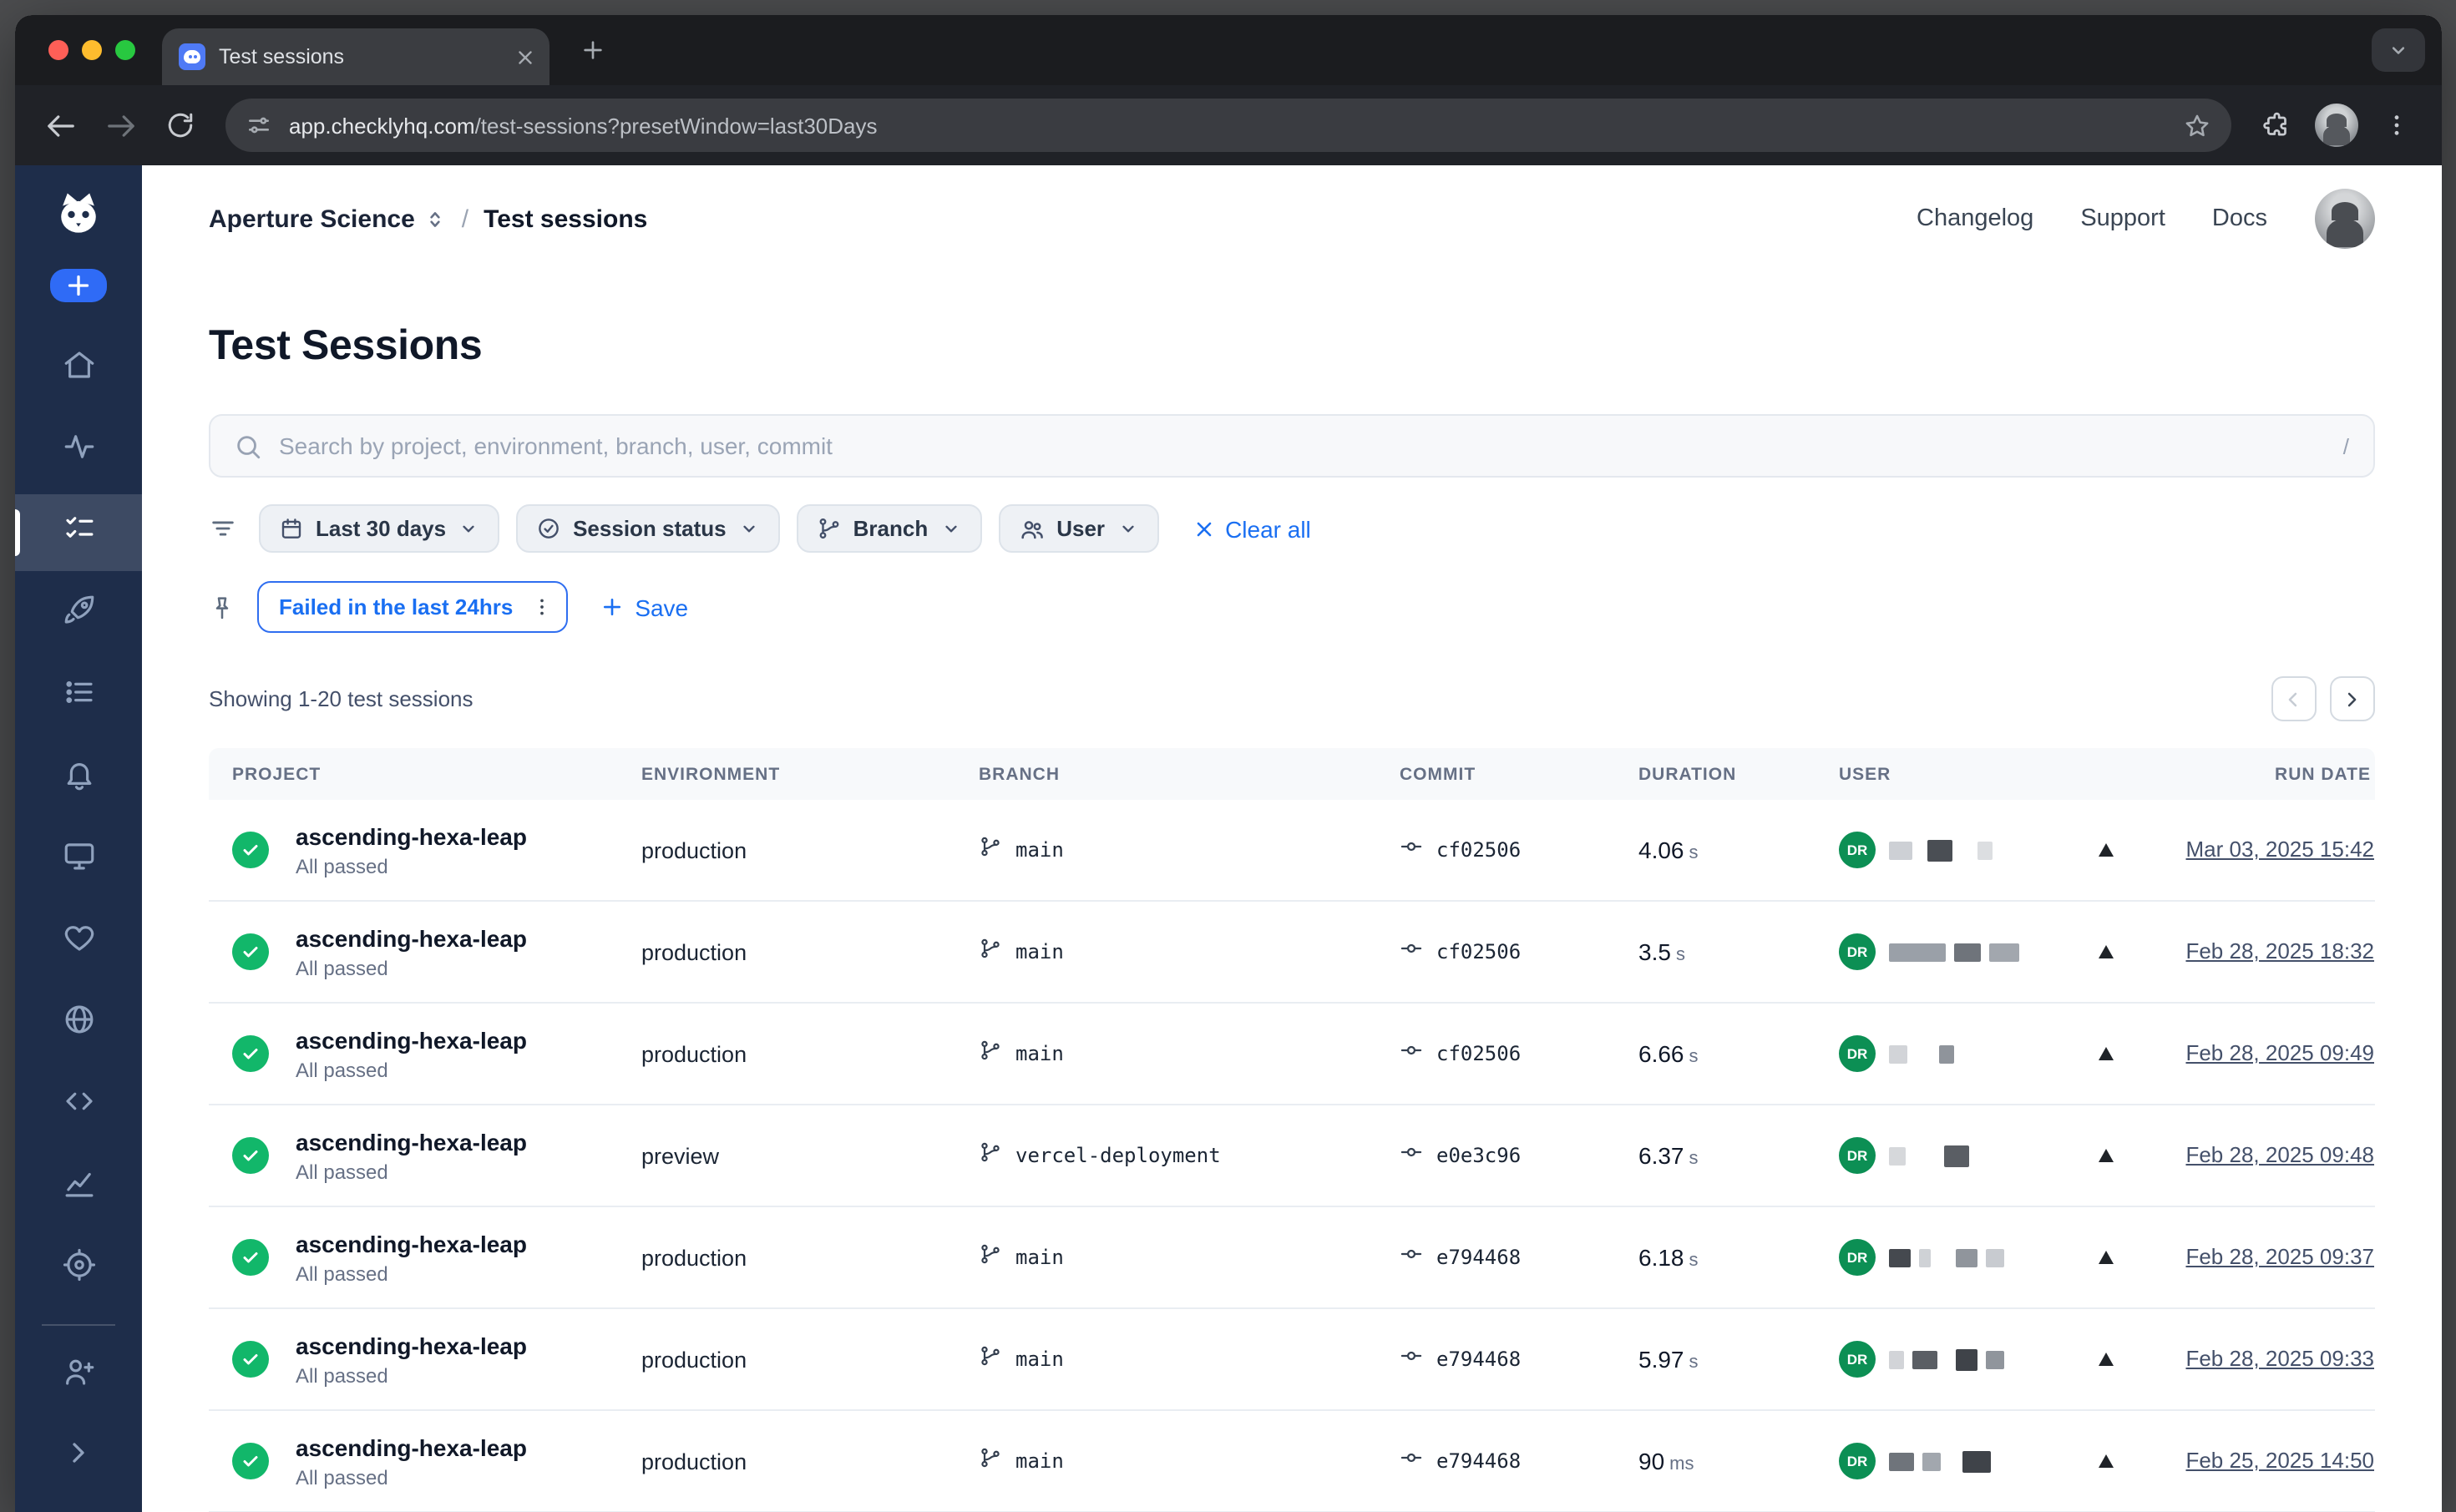  I want to click on run-date-link: Feb 28, 2025 09:37, so click(2279, 1257).